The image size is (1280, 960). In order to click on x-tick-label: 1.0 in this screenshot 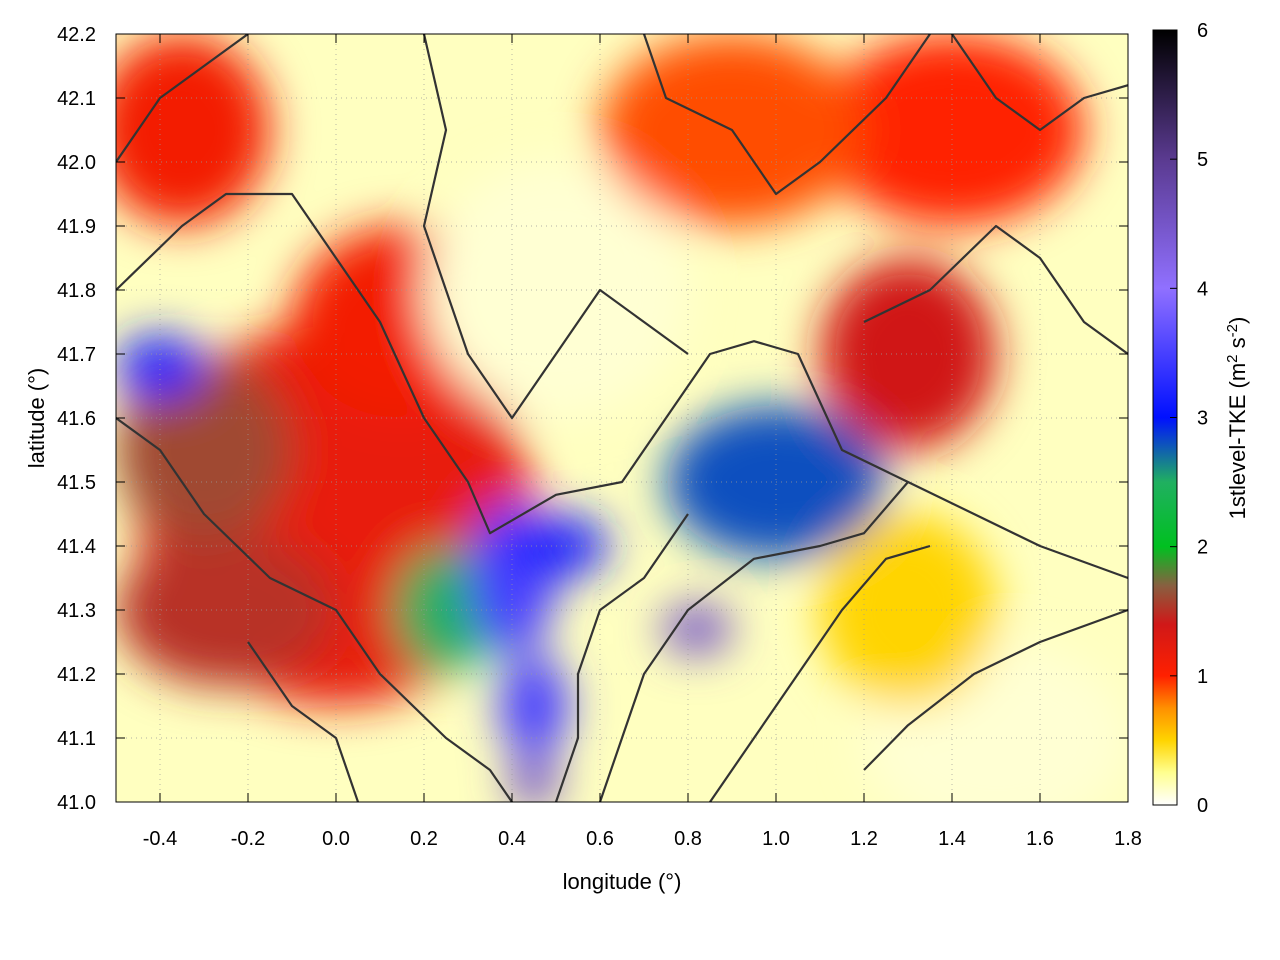, I will do `click(776, 839)`.